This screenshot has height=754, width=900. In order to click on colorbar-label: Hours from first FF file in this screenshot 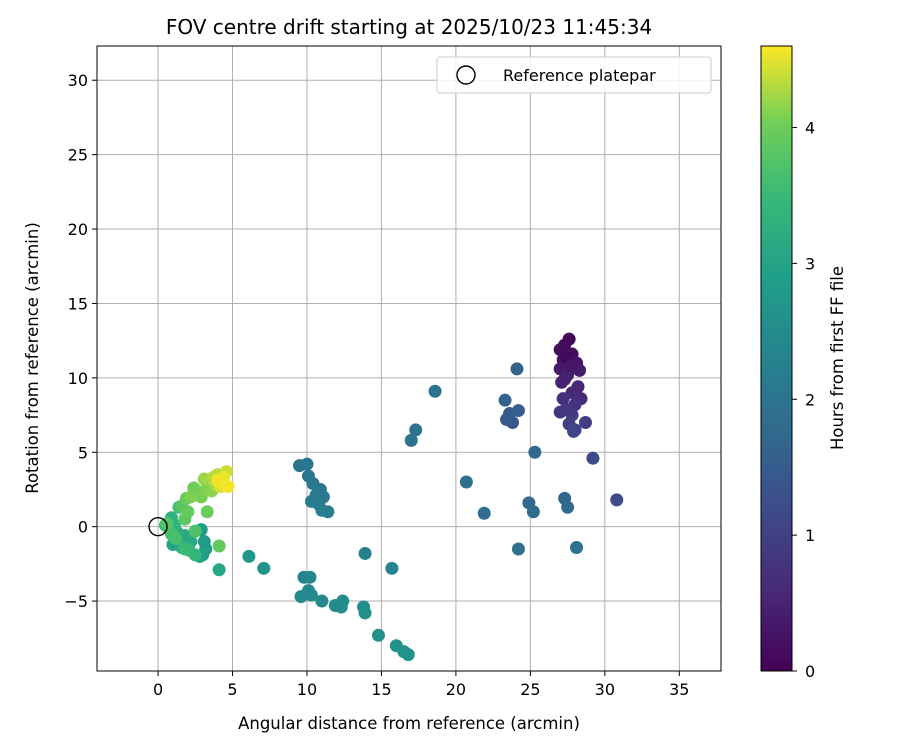, I will do `click(837, 358)`.